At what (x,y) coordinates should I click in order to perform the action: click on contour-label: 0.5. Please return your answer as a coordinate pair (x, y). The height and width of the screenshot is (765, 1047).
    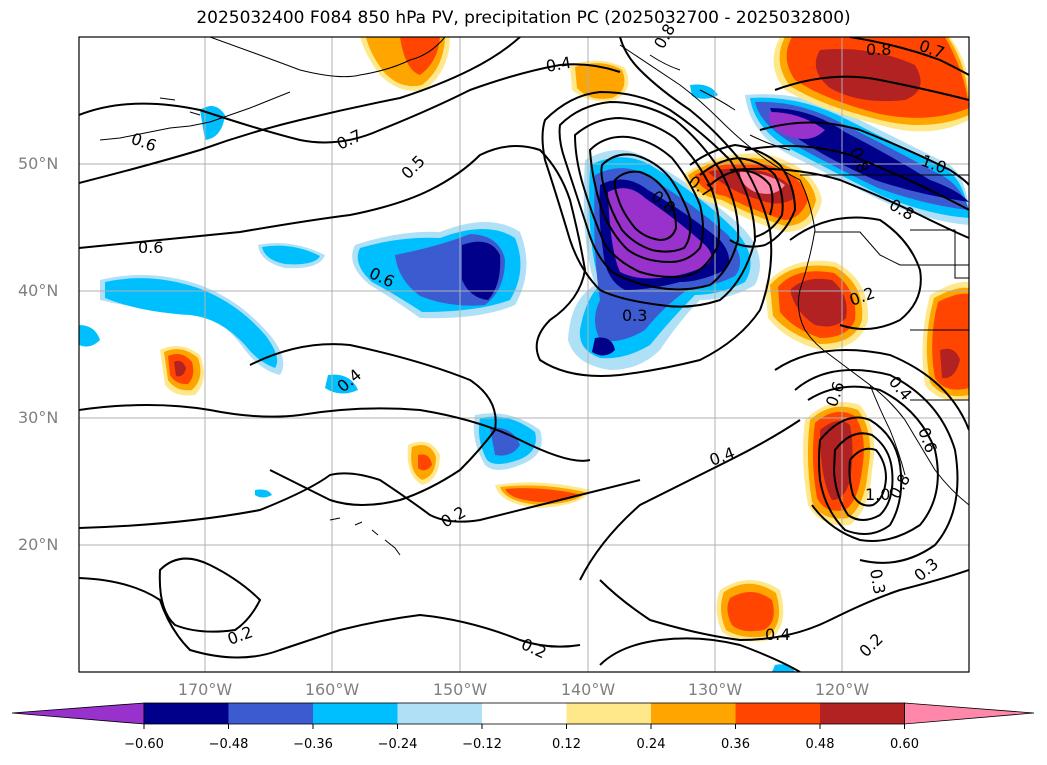
    Looking at the image, I should click on (412, 166).